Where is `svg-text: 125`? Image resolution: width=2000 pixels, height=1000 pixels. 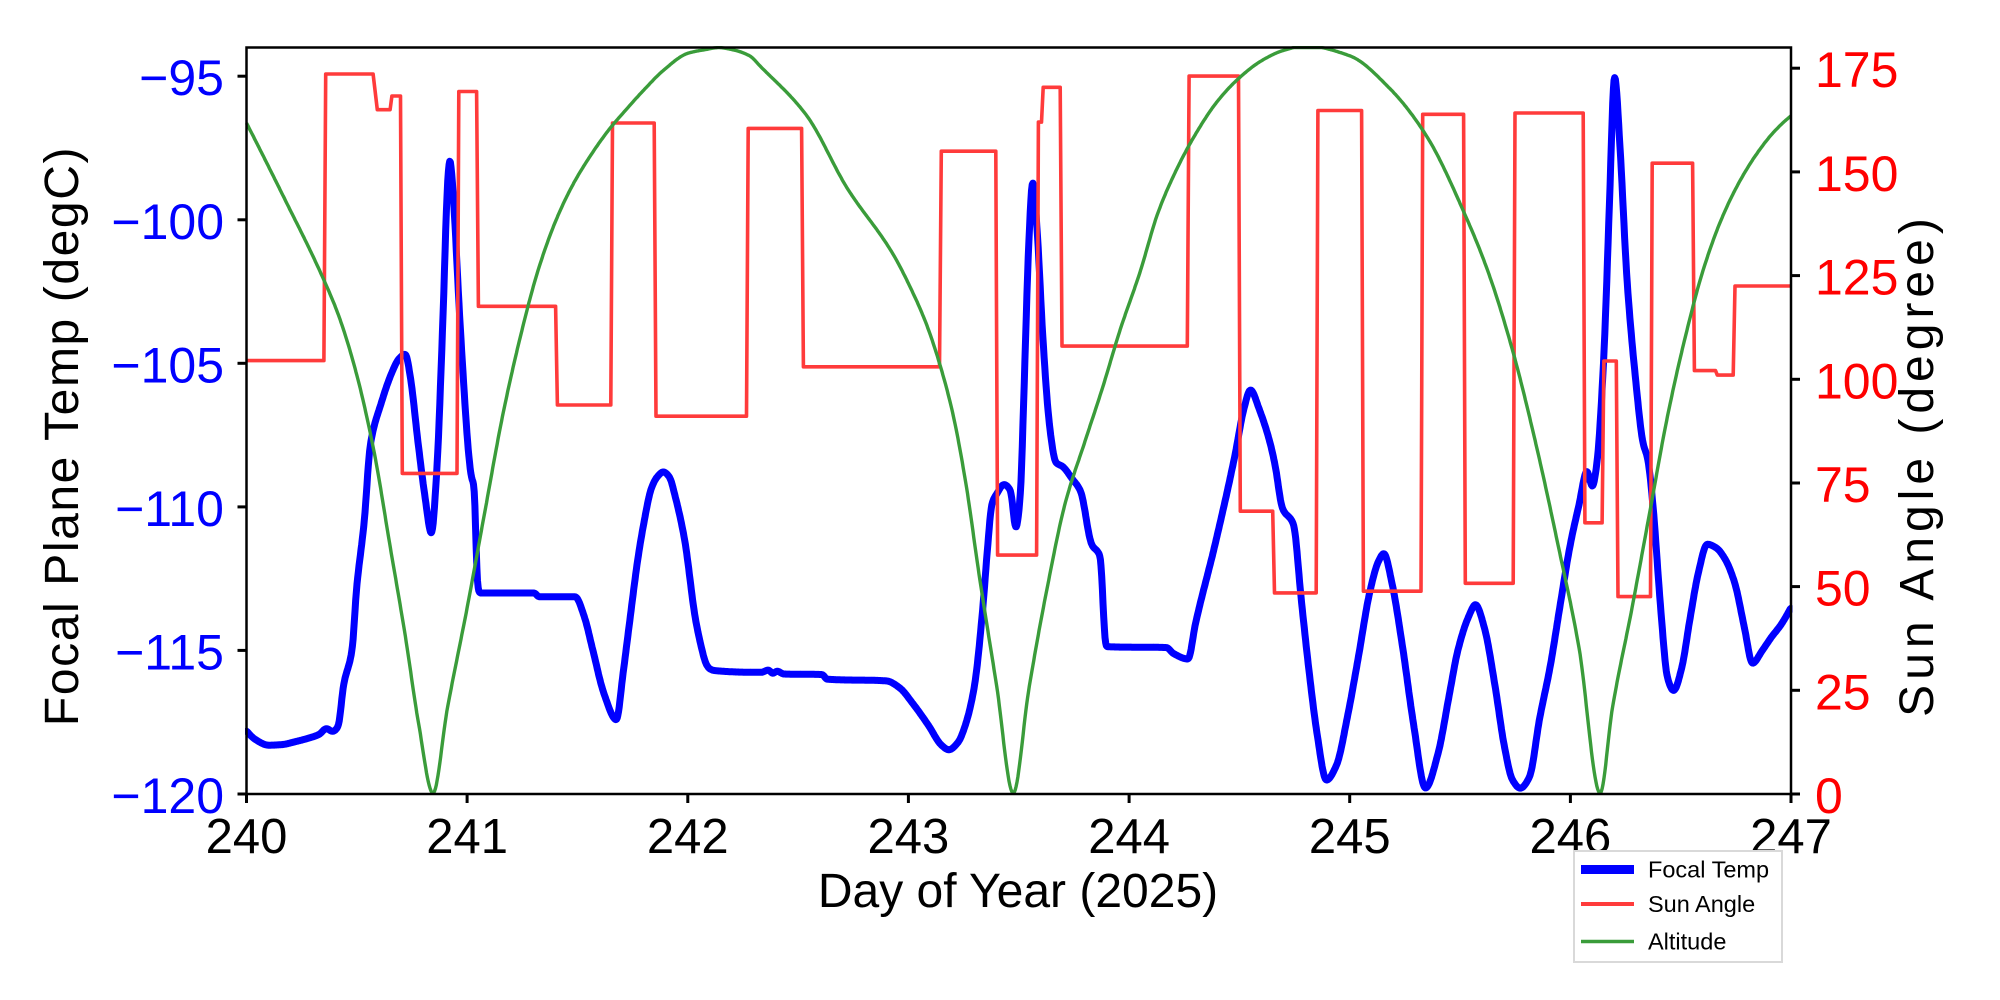
svg-text: 125 is located at coordinates (1856, 278).